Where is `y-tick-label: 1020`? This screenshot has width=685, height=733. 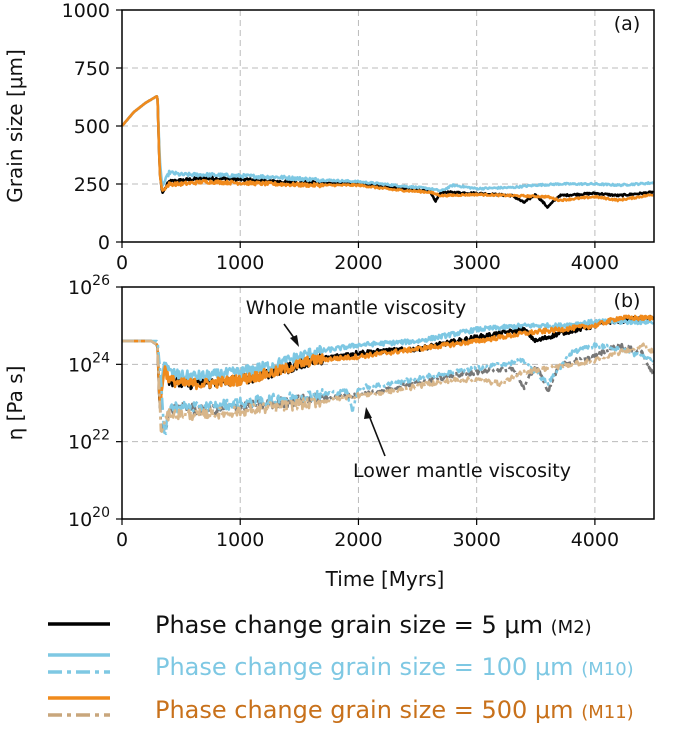
y-tick-label: 1020 is located at coordinates (89, 518).